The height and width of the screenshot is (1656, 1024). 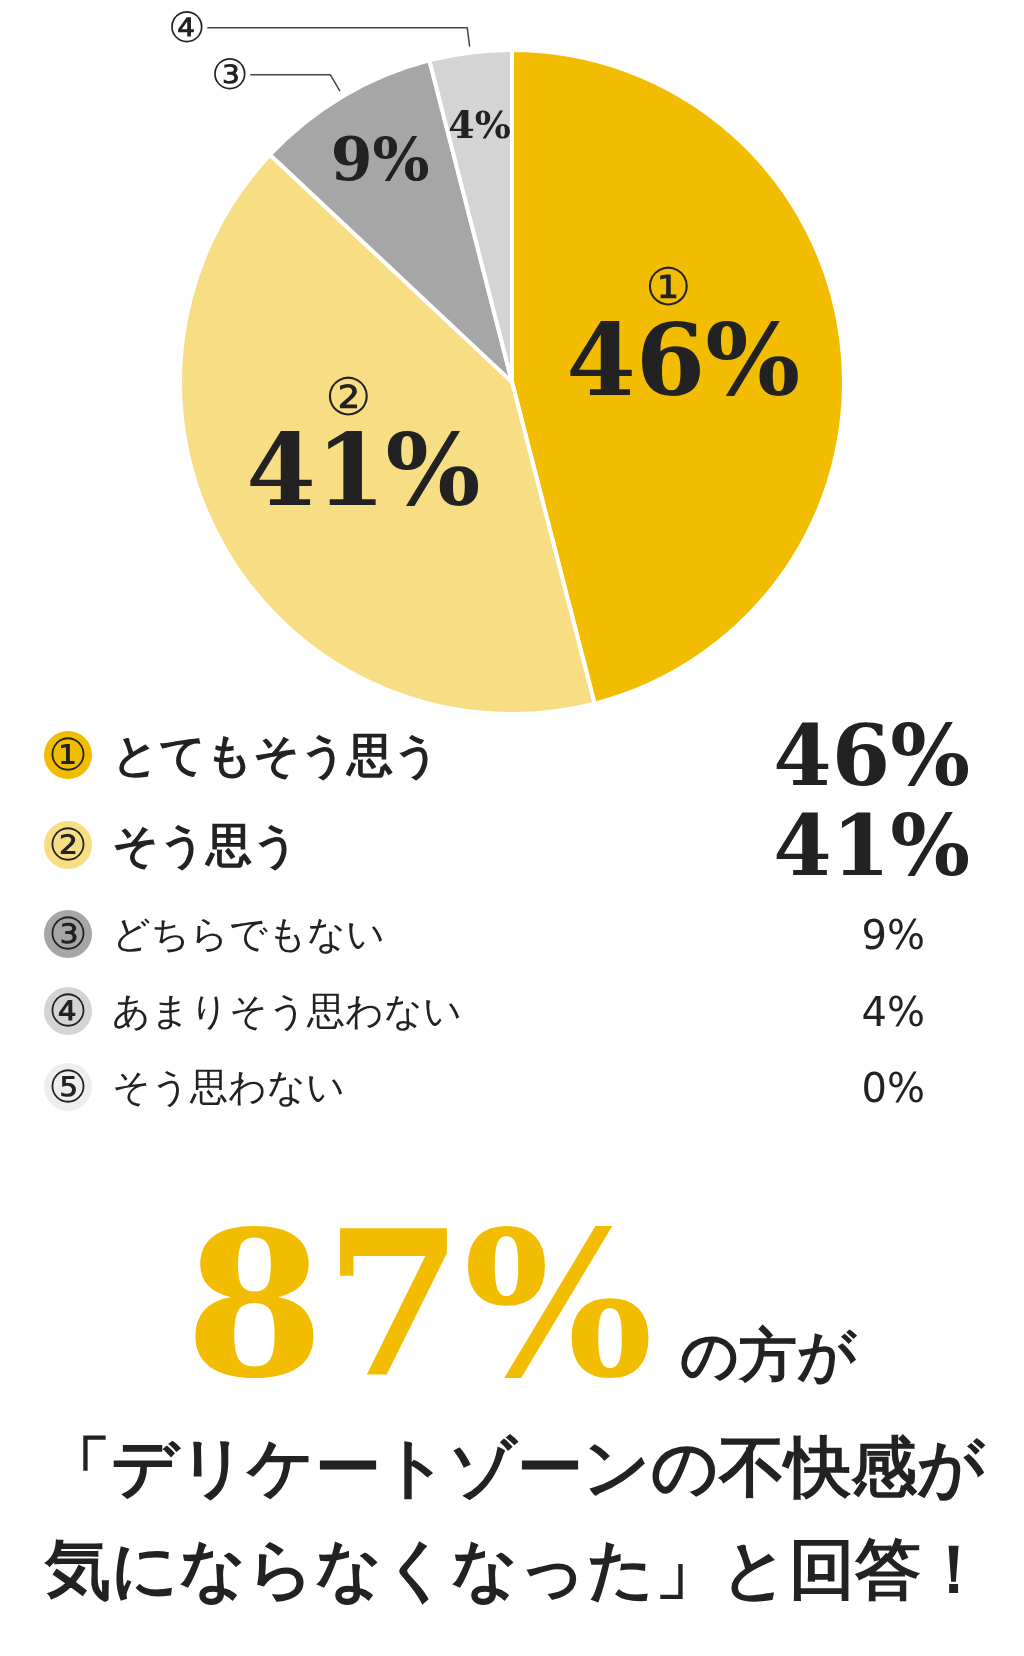 I want to click on legend-label: そう思う, so click(x=205, y=845).